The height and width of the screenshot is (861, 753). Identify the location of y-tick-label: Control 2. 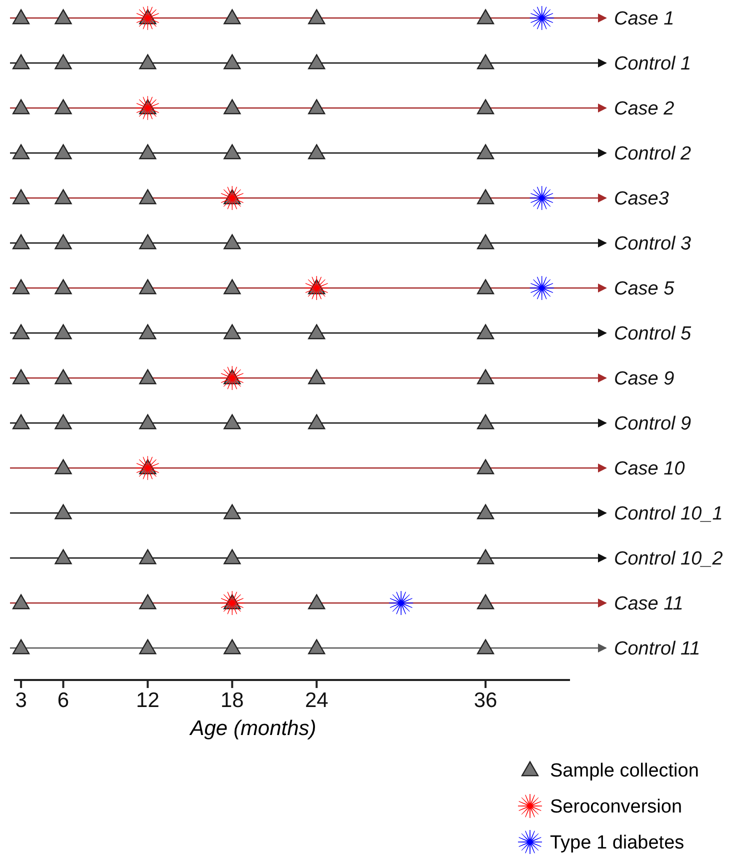
(653, 154).